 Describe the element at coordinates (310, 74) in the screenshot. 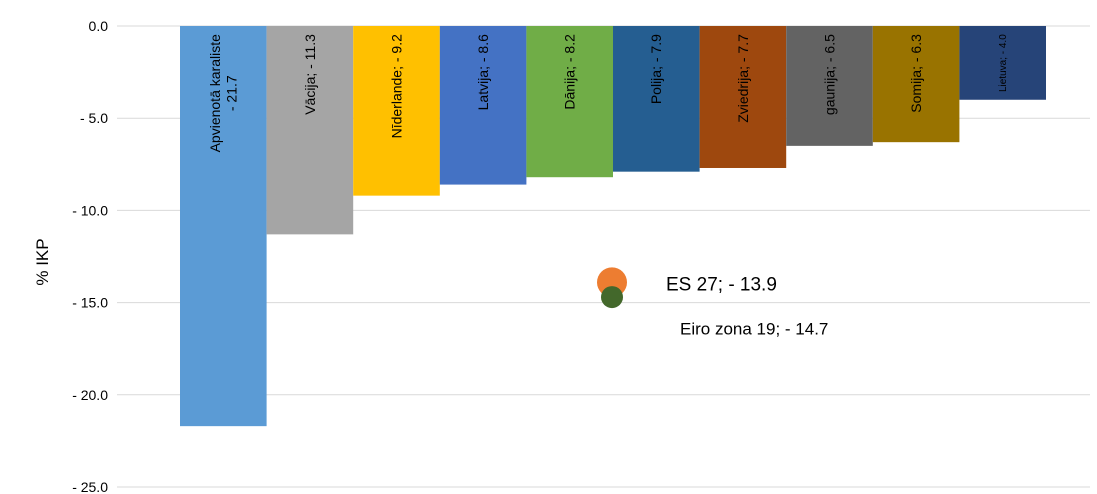

I see `data-label: Vācija; - 11.3` at that location.